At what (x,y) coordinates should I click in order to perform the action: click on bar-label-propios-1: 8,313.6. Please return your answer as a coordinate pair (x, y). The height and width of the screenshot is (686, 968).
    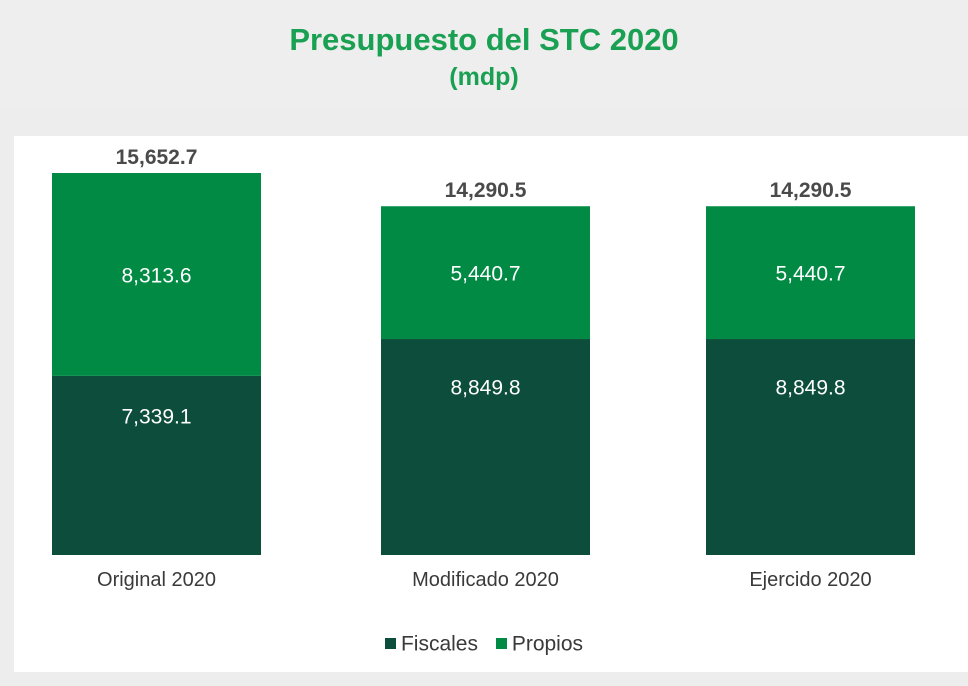
    Looking at the image, I should click on (156, 275).